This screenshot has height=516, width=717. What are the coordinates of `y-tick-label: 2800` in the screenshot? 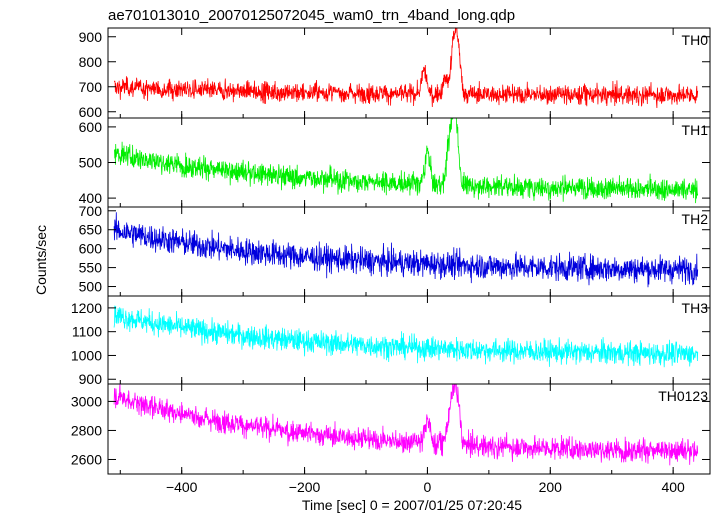 It's located at (86, 430).